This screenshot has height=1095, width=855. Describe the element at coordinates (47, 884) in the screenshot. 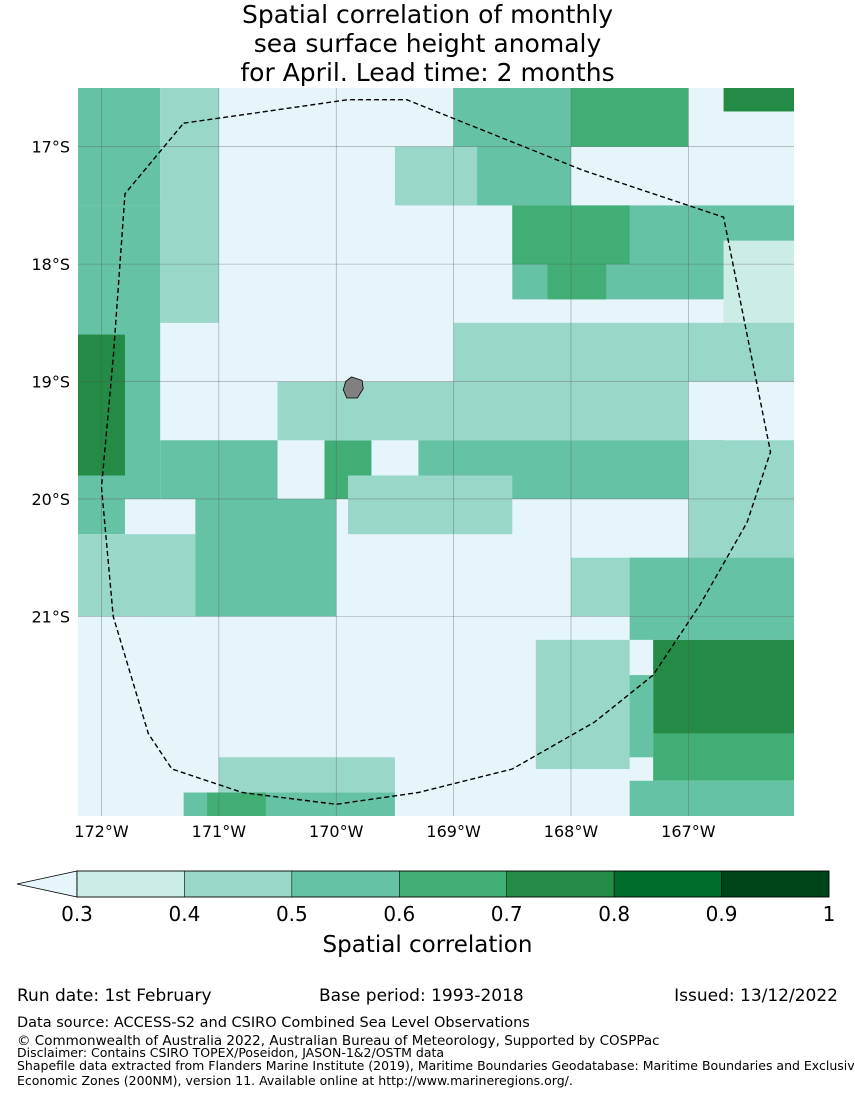

I see `colorbar-under-arrow` at that location.